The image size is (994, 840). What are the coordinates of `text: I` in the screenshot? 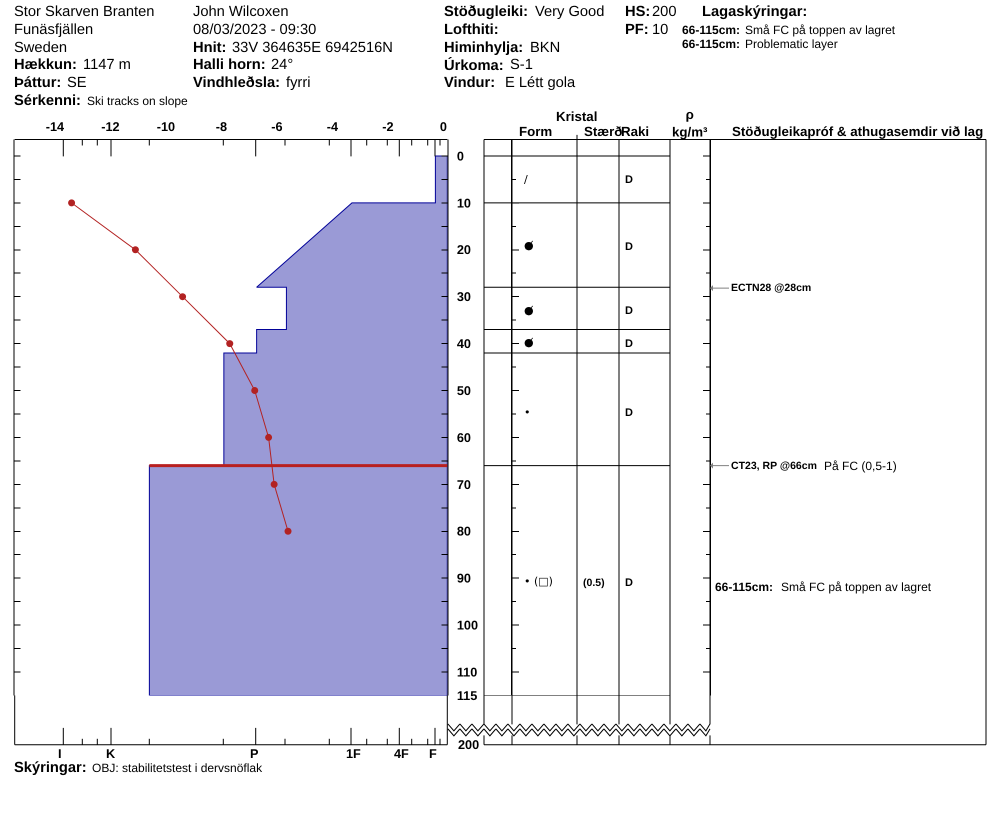 It's located at (60, 754).